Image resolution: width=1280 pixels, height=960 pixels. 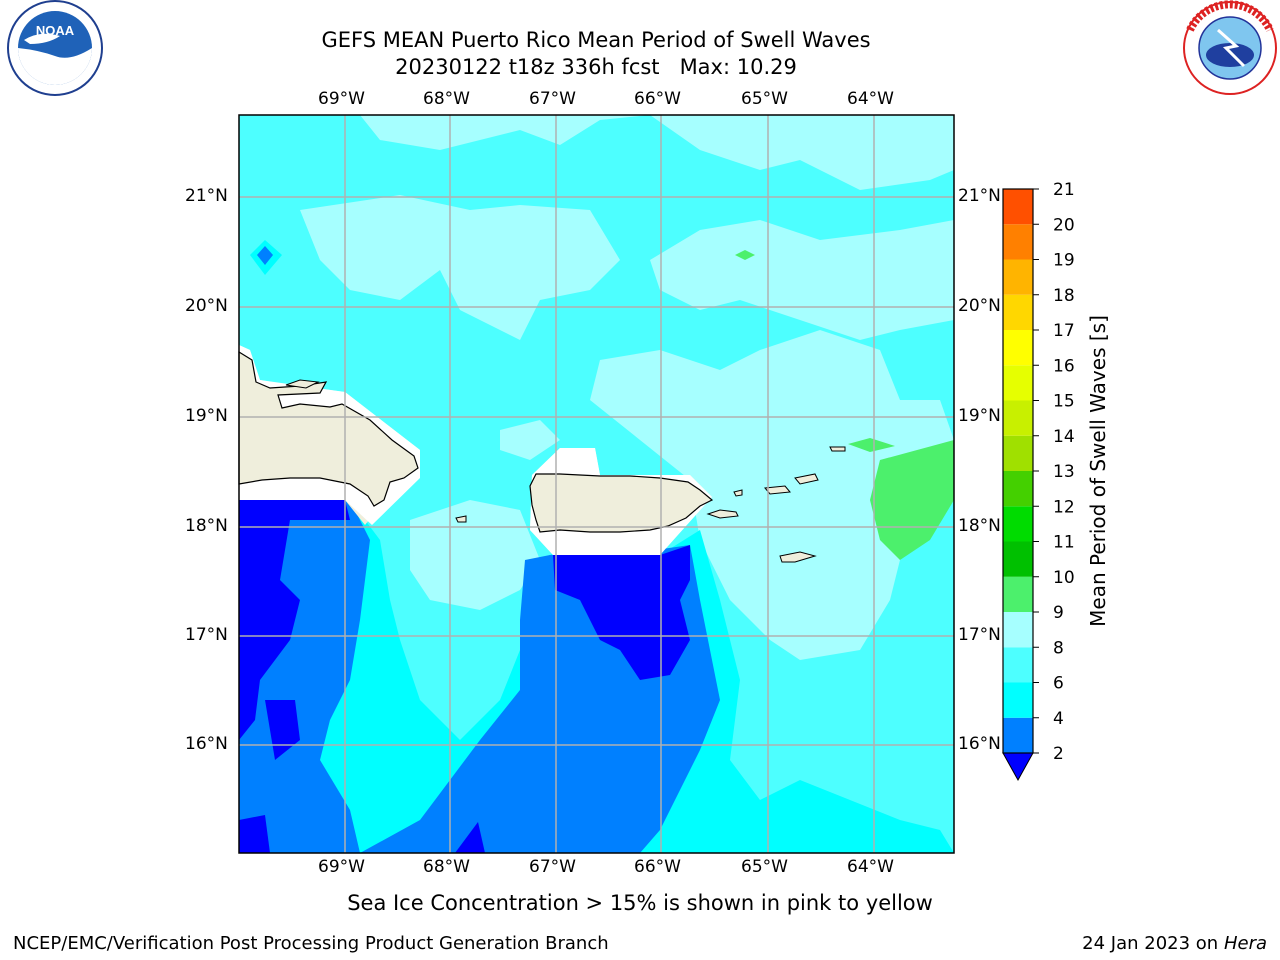 What do you see at coordinates (446, 867) in the screenshot?
I see `longitude-label-bottom: 68°W` at bounding box center [446, 867].